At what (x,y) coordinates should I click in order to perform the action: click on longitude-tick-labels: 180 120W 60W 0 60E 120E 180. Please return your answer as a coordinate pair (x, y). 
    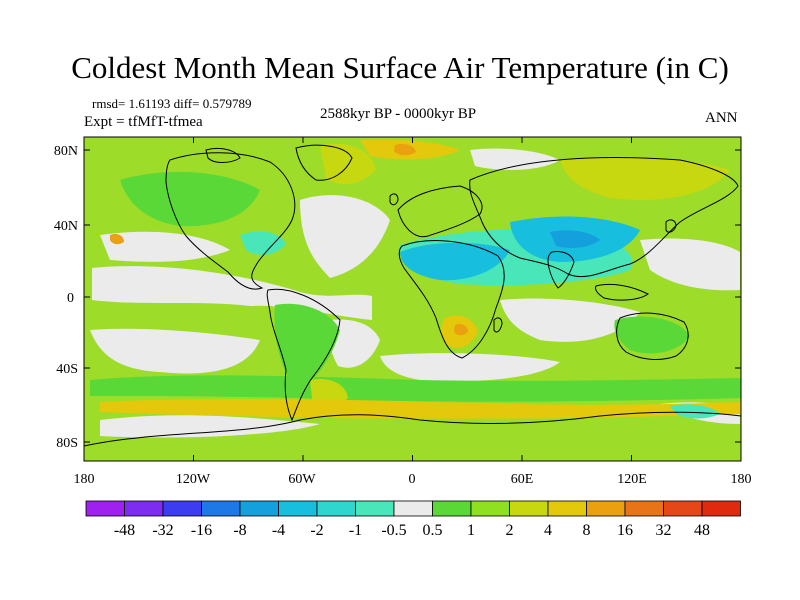
    Looking at the image, I should click on (413, 479).